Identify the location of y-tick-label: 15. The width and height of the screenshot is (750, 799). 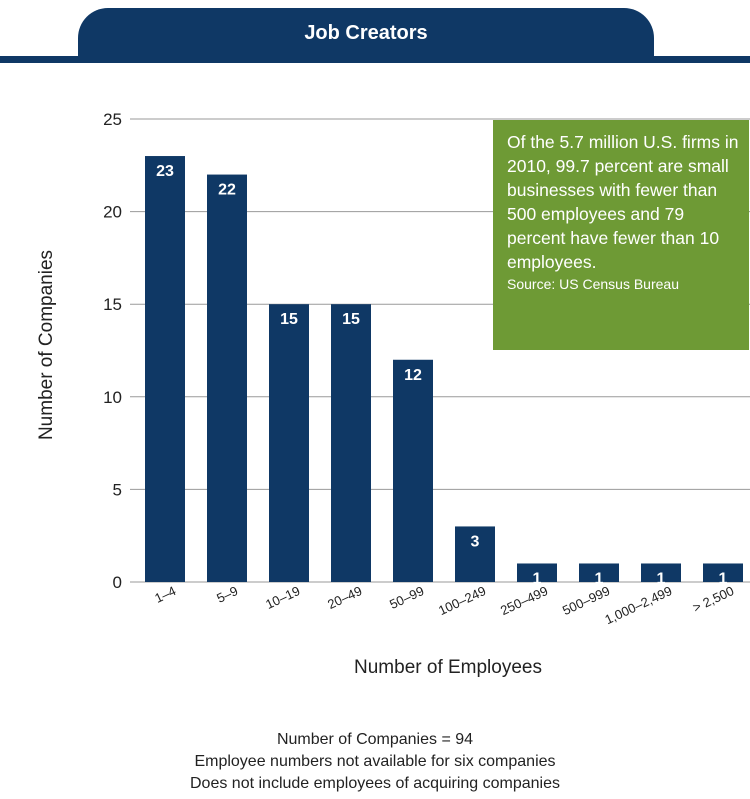
(112, 304).